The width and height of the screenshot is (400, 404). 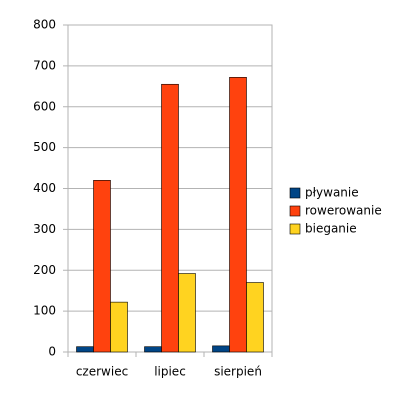 What do you see at coordinates (331, 229) in the screenshot?
I see `legend-label: bieganie` at bounding box center [331, 229].